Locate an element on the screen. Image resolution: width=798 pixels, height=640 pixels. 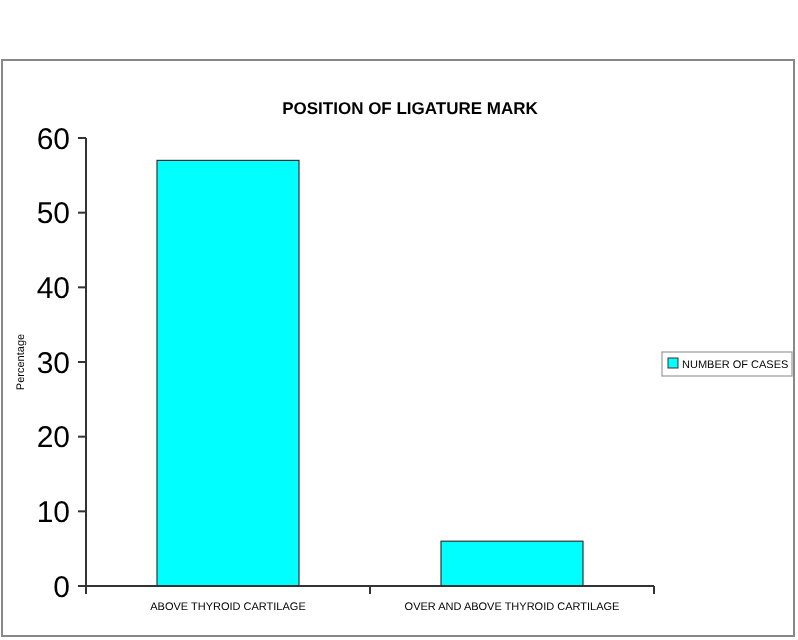
y-tick-label: 30 is located at coordinates (53, 363).